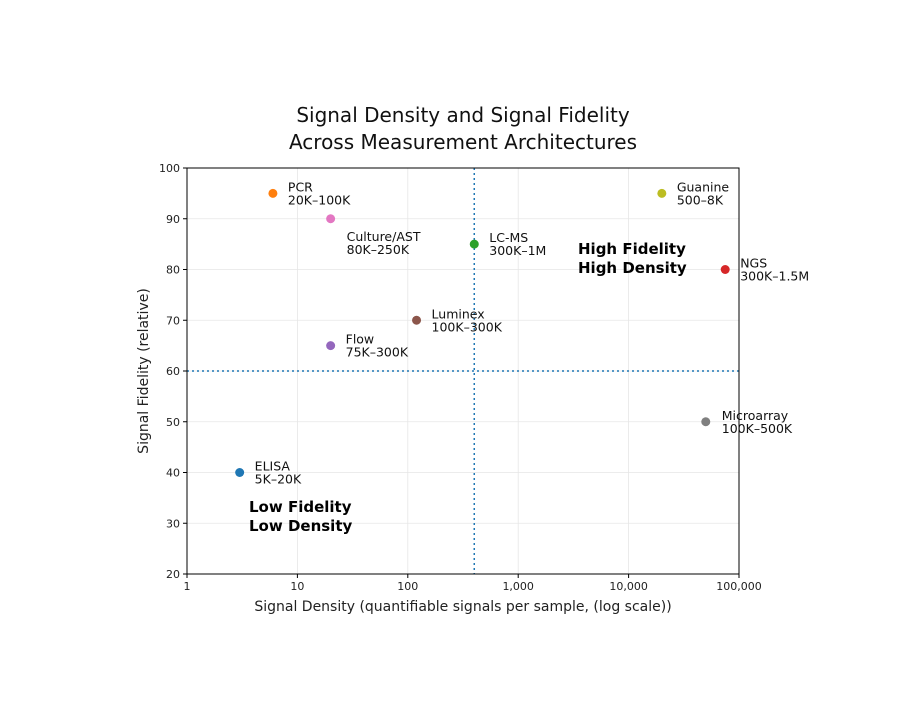 This screenshot has height=719, width=920. I want to click on point-range-label: 100K–500K, so click(757, 428).